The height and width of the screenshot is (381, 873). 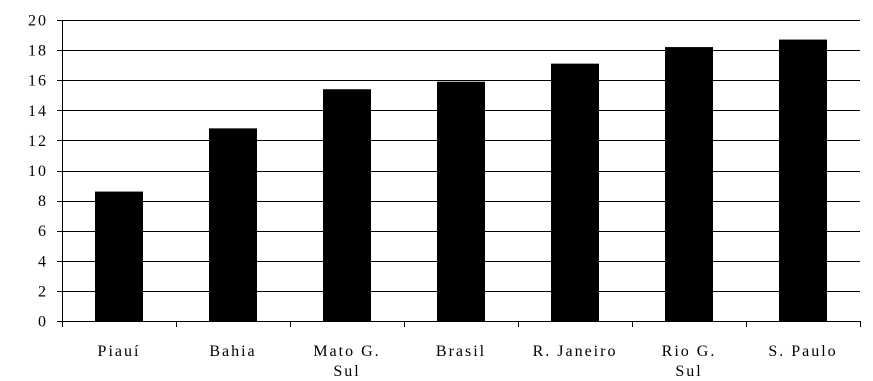 I want to click on x-tick-label: Rio G., so click(x=689, y=351).